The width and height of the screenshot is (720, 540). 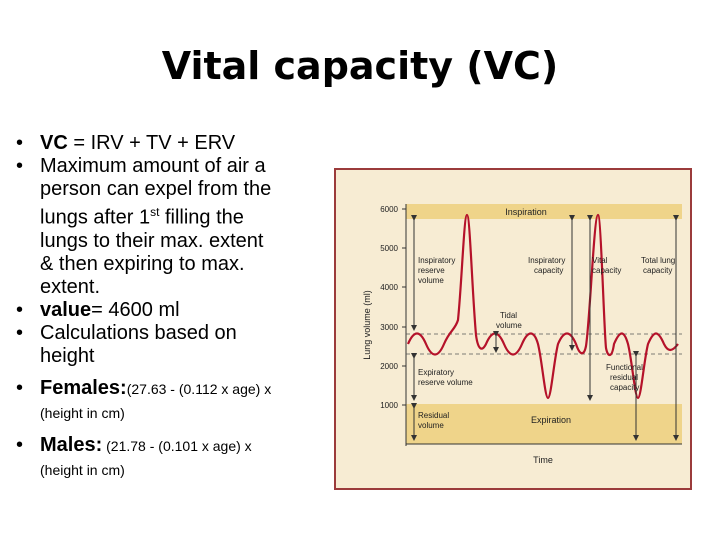 What do you see at coordinates (624, 367) in the screenshot?
I see `frc-label-1: Functional` at bounding box center [624, 367].